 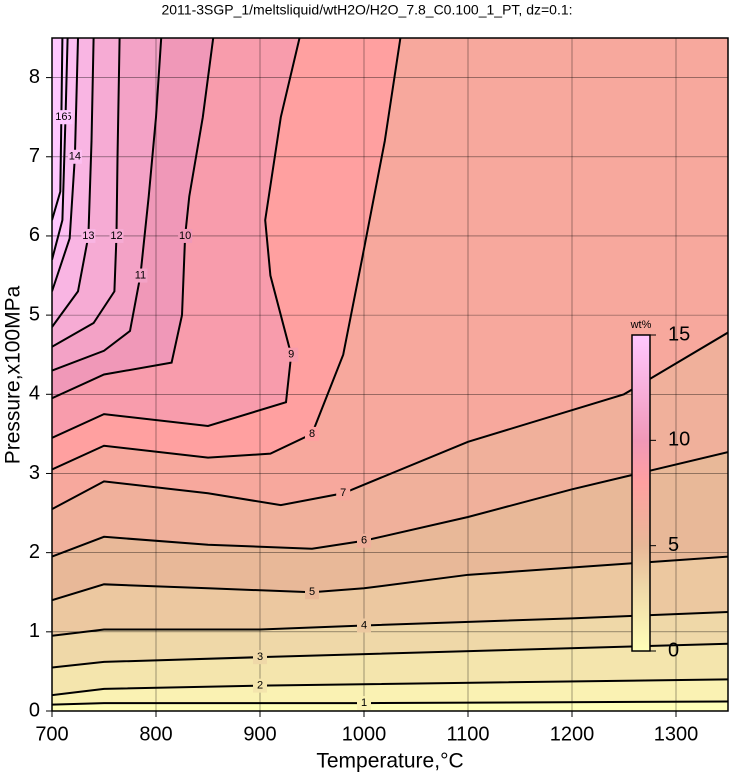 I want to click on x-tick-label: 1200, so click(x=572, y=734).